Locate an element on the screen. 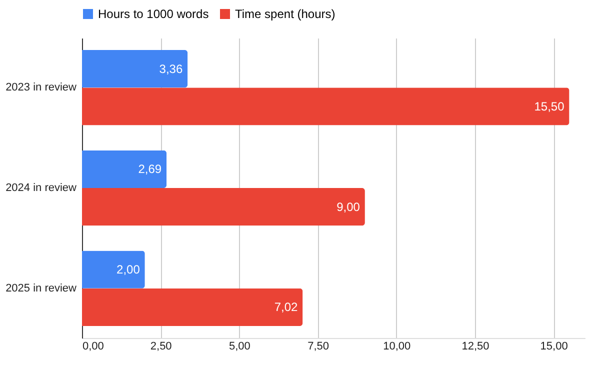 The width and height of the screenshot is (600, 371). data-label: 9,00 is located at coordinates (348, 207).